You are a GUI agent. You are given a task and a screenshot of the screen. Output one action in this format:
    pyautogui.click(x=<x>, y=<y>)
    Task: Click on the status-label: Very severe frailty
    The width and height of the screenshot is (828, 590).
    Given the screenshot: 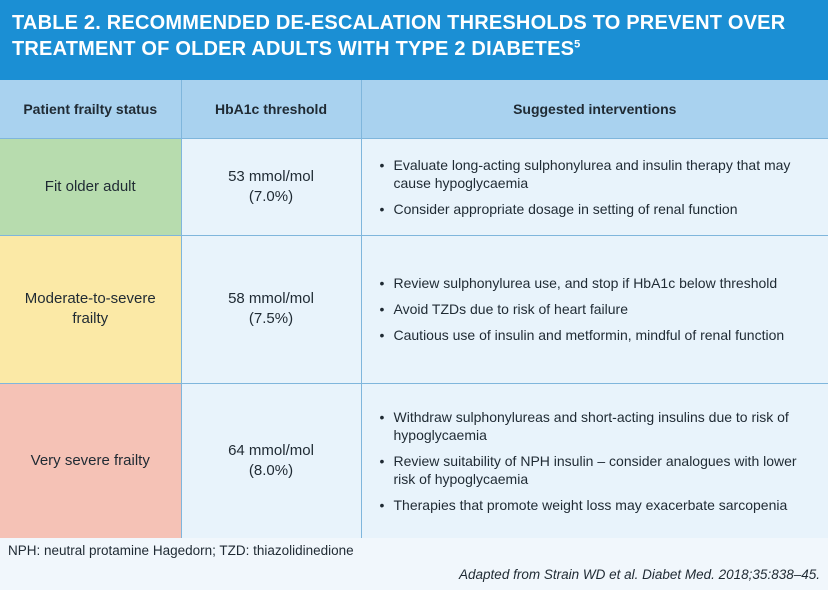 What is the action you would take?
    pyautogui.click(x=90, y=460)
    